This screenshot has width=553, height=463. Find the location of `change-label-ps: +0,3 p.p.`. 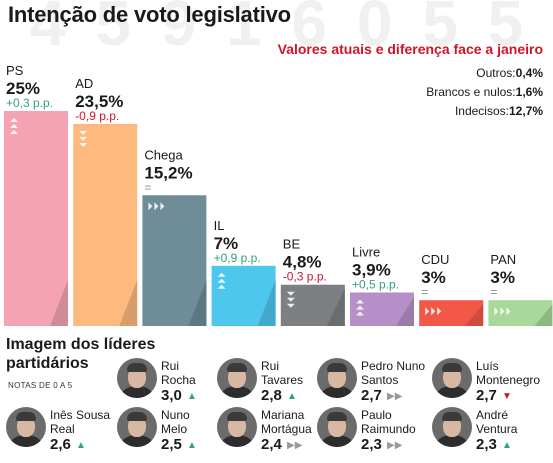

change-label-ps: +0,3 p.p. is located at coordinates (29, 103).